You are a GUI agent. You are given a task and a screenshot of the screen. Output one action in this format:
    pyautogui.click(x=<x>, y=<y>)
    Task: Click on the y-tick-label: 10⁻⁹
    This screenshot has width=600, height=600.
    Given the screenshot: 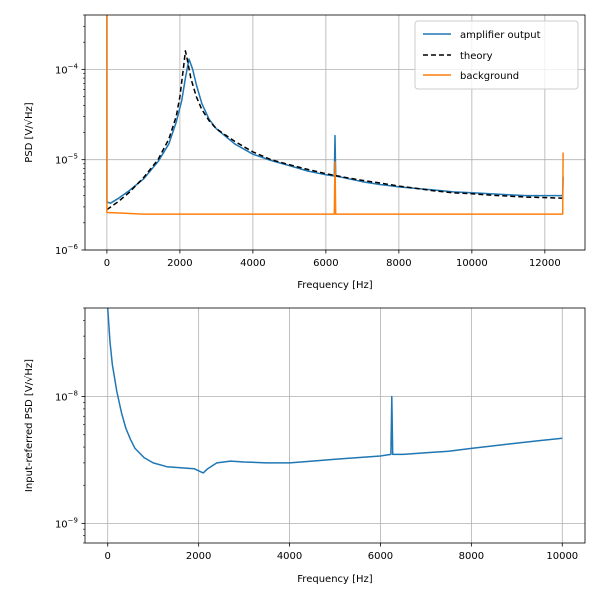 What is the action you would take?
    pyautogui.click(x=66, y=523)
    